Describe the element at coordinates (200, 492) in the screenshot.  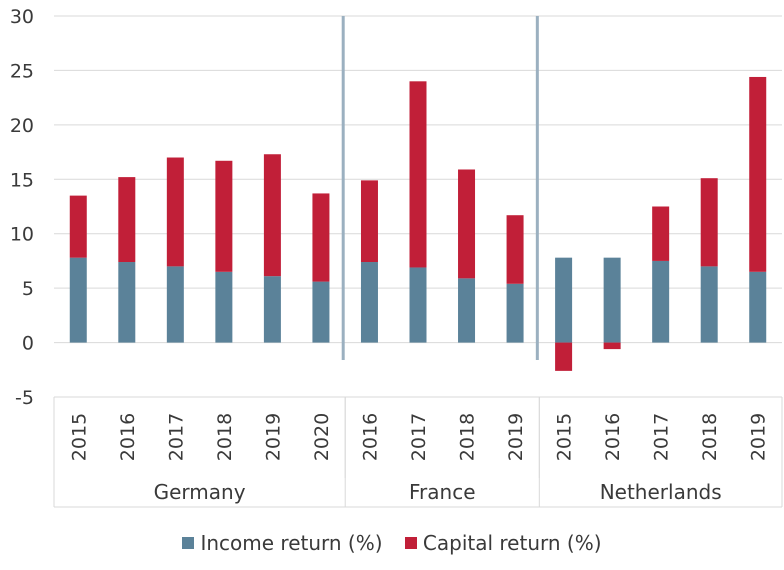
I see `group-label-germany: Germany` at that location.